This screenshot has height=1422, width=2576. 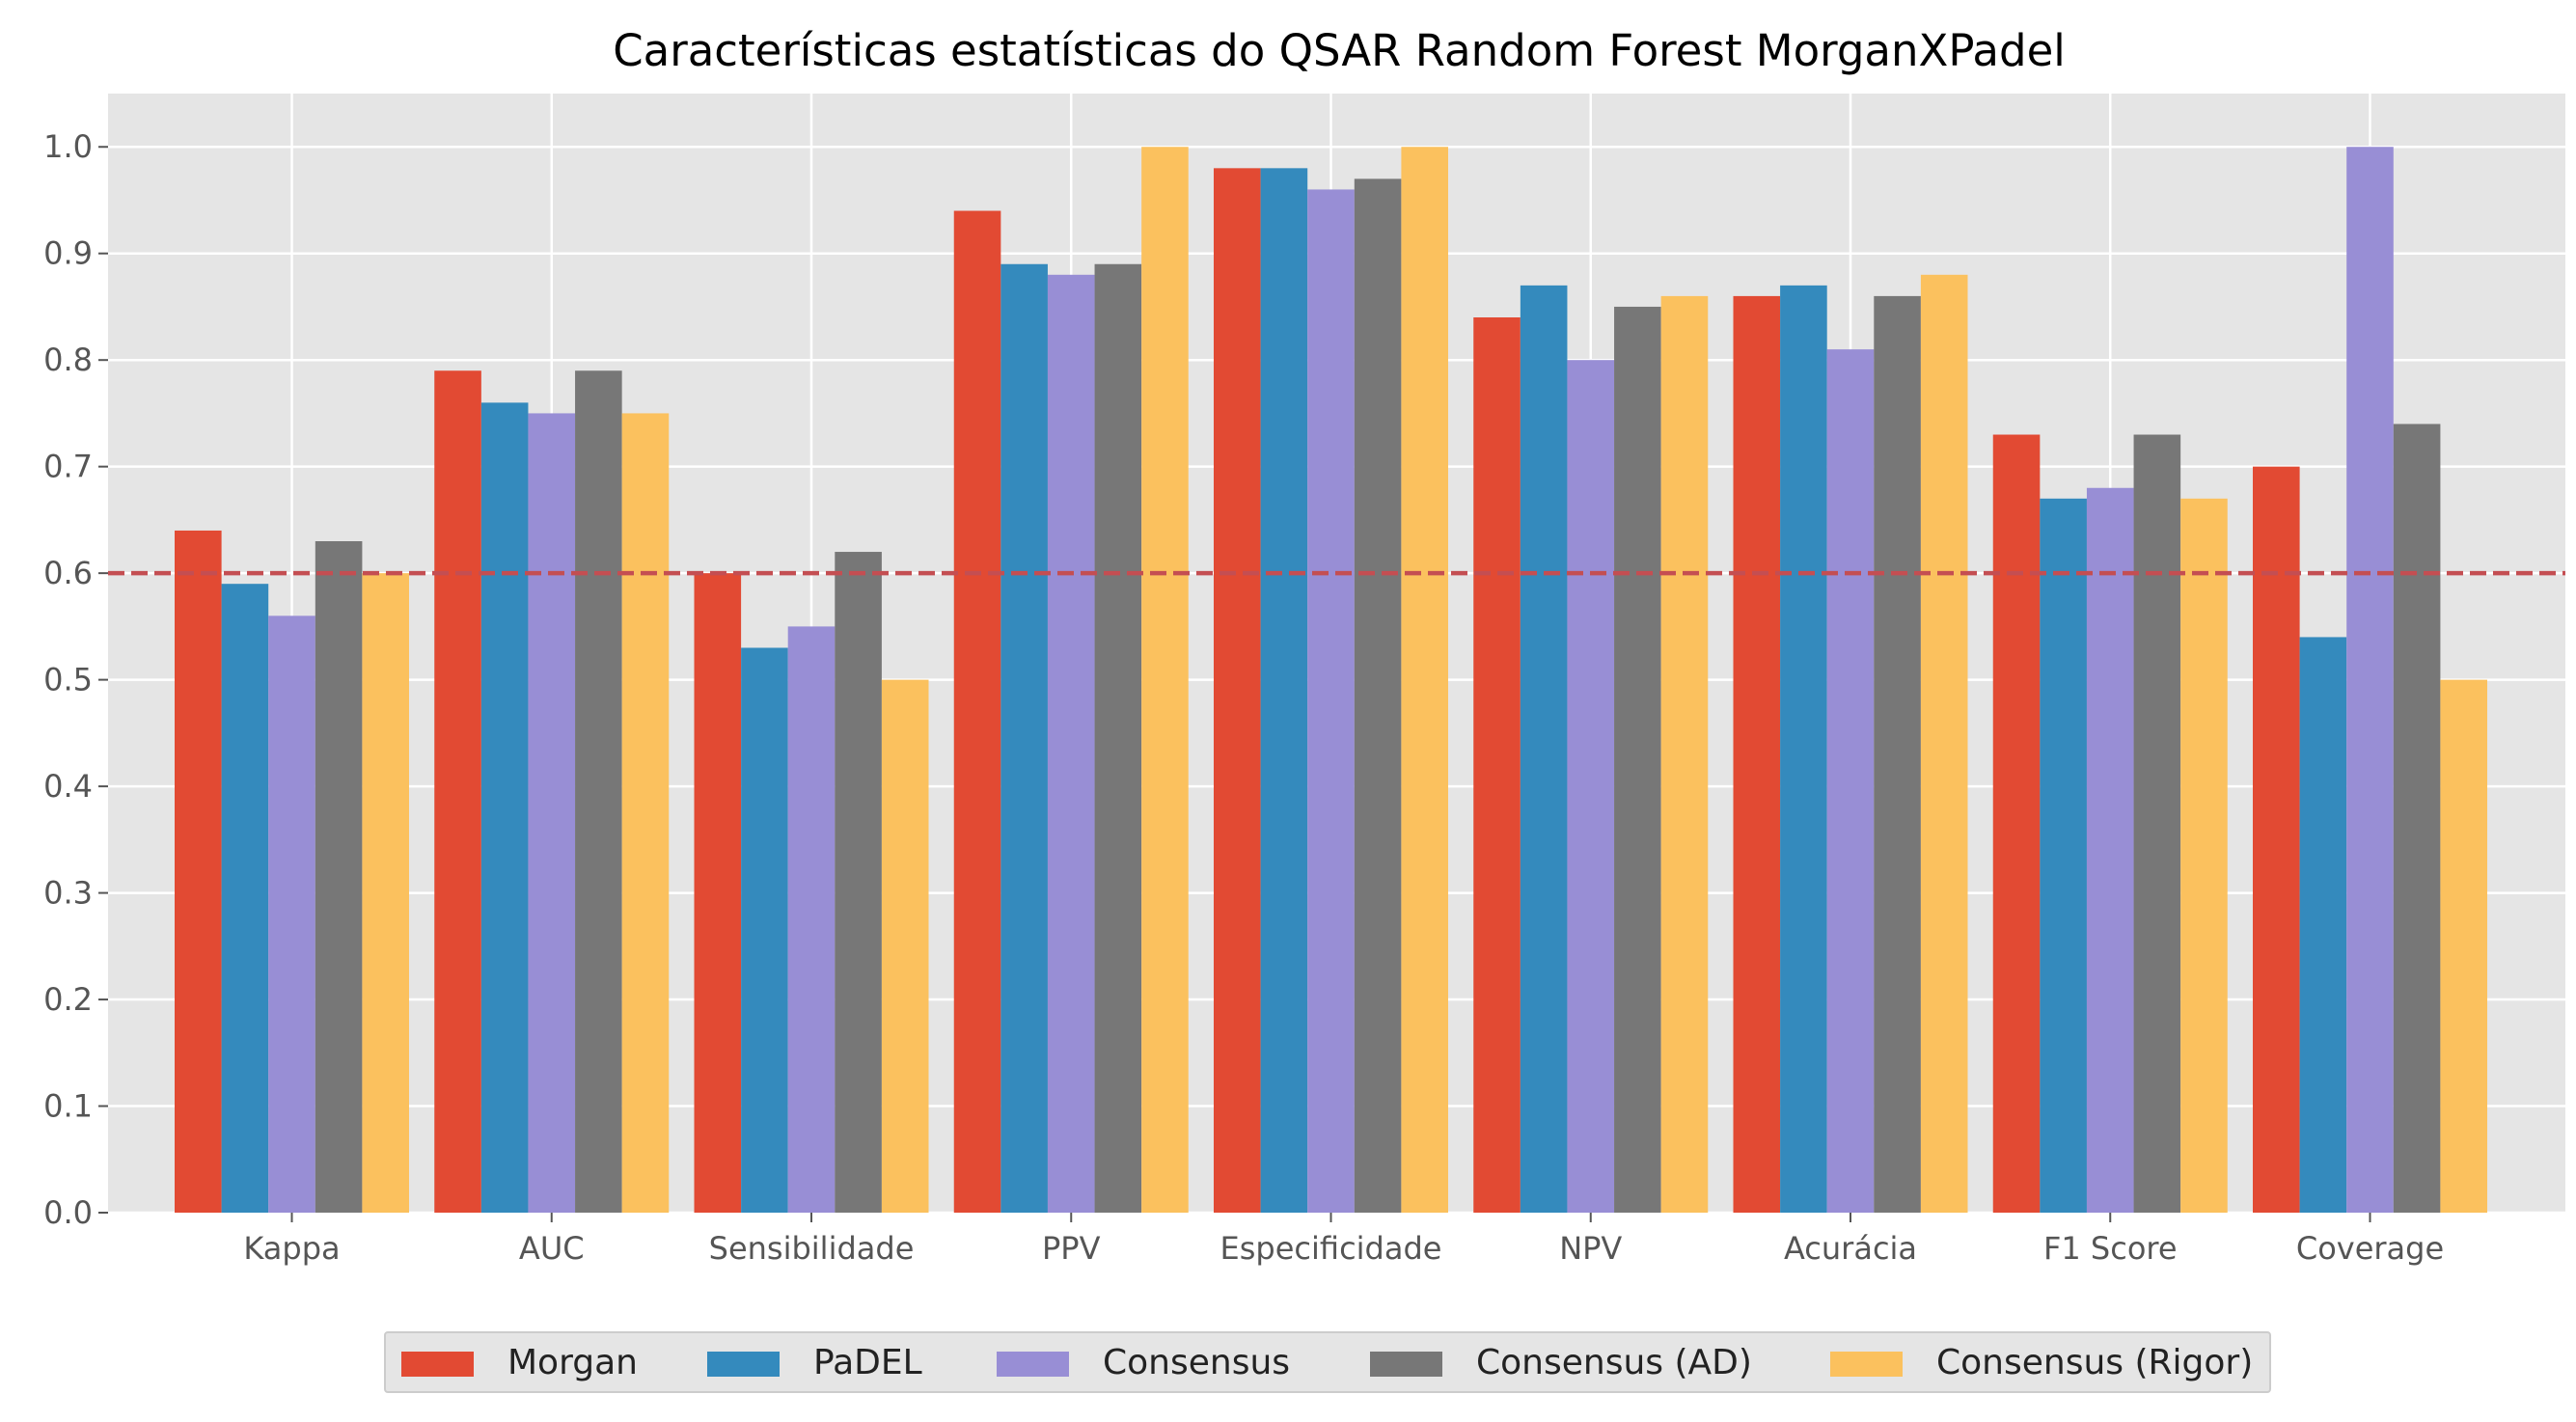 What do you see at coordinates (573, 1362) in the screenshot?
I see `legend-label: Morgan` at bounding box center [573, 1362].